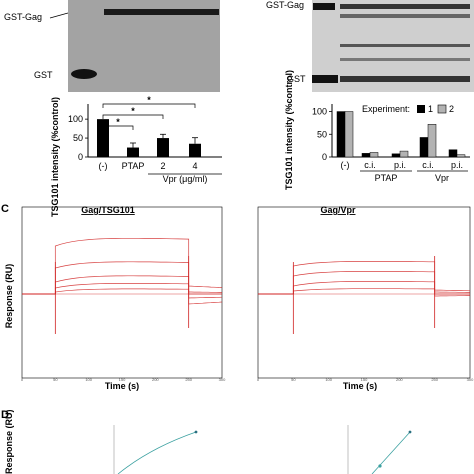 Image resolution: width=474 pixels, height=474 pixels. Describe the element at coordinates (386, 109) in the screenshot. I see `right-bar-legend-title: Experiment:` at that location.